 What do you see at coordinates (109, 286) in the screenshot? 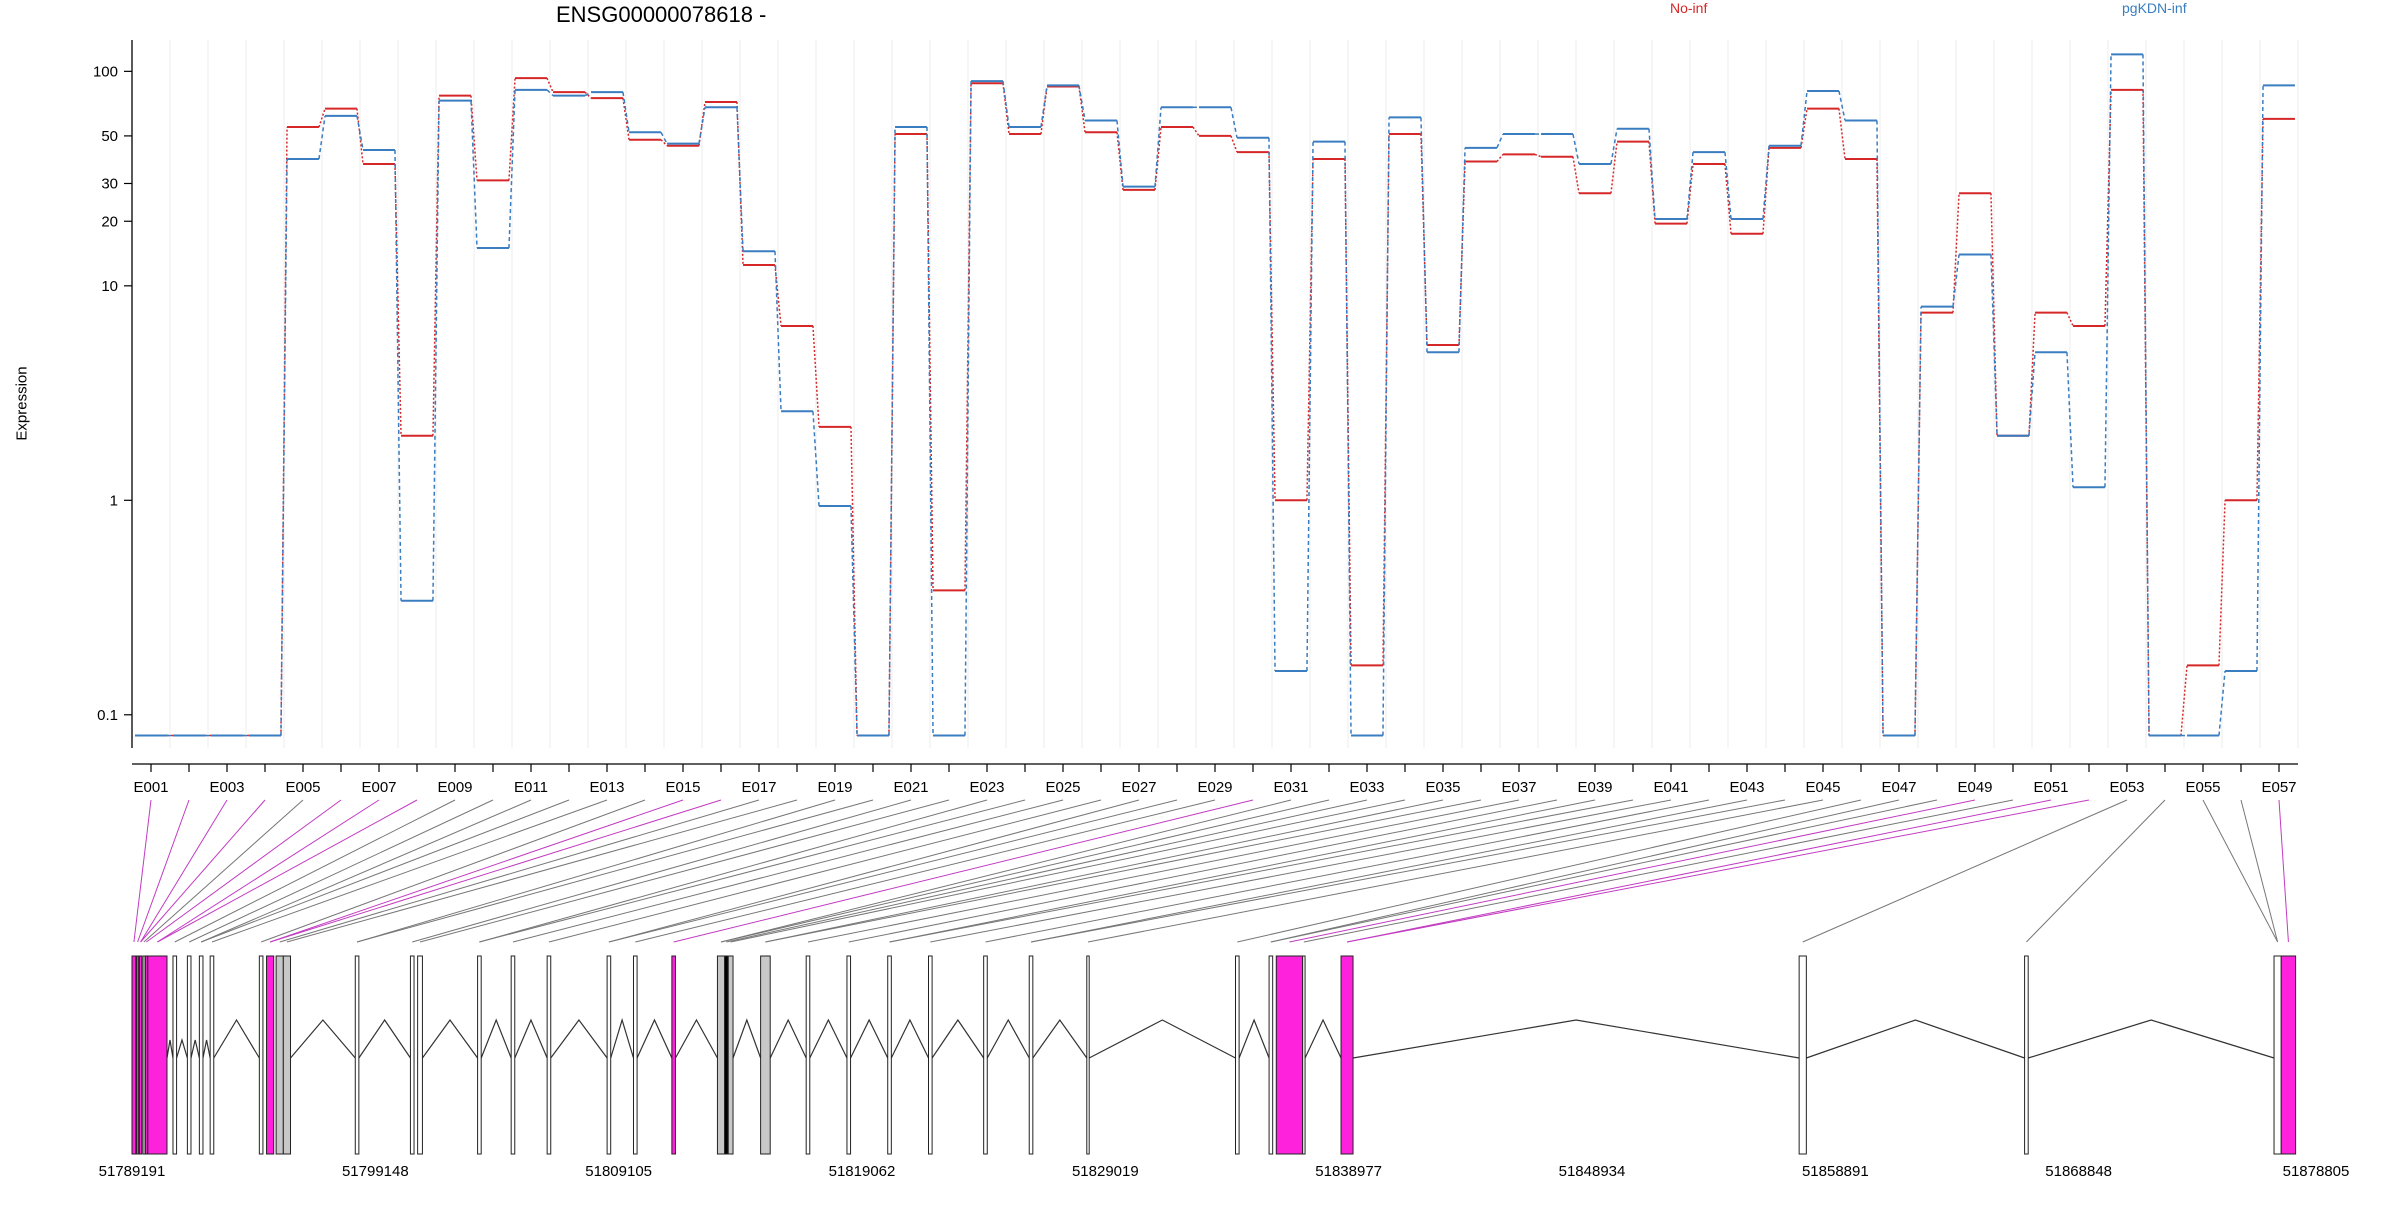
I see `y-tick-label: 10` at bounding box center [109, 286].